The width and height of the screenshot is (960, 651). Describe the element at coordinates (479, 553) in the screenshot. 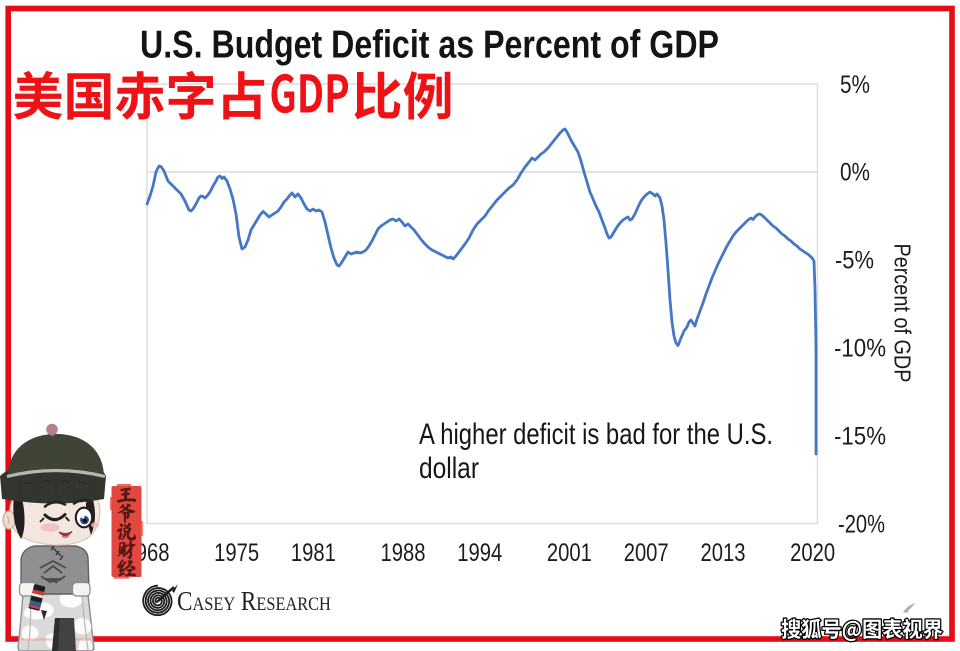

I see `svg-text: 1994` at that location.